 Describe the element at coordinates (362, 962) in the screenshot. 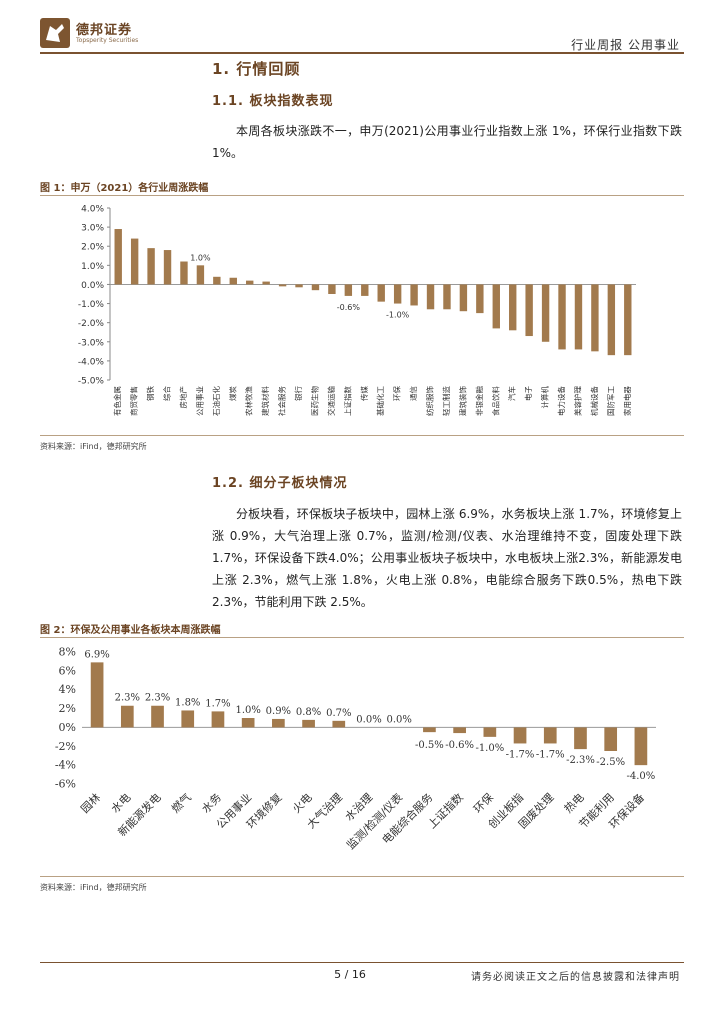

I see `footer-divider` at that location.